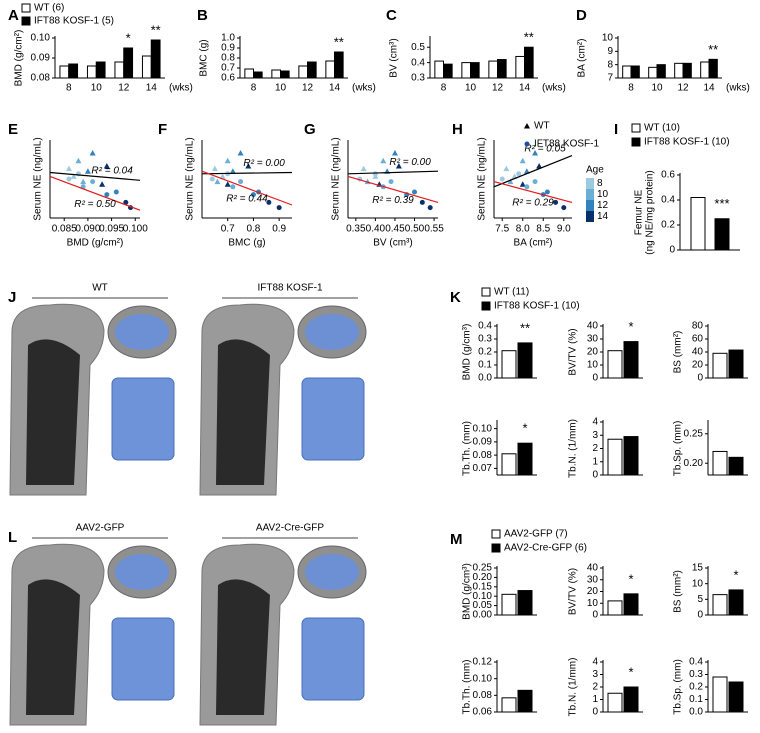  What do you see at coordinates (533, 243) in the screenshot?
I see `x-axis-title: BA (cm²)` at bounding box center [533, 243].